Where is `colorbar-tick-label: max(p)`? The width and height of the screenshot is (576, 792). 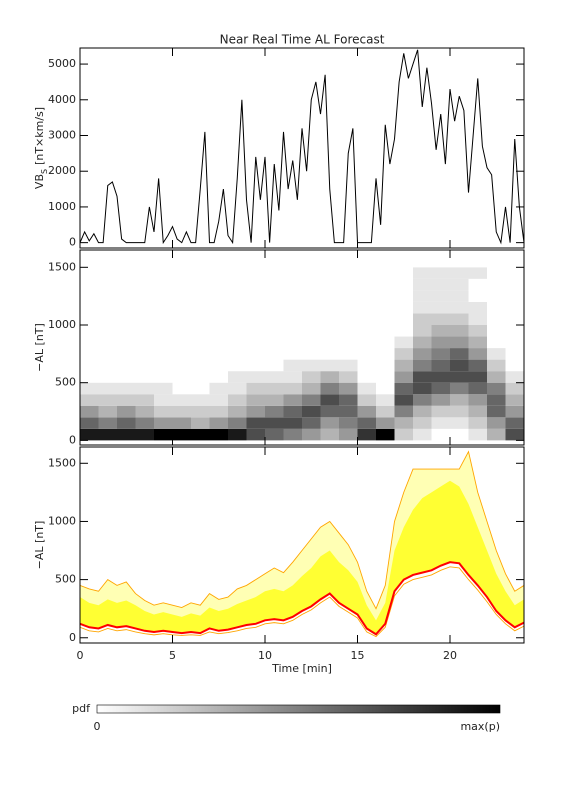 colorbar-tick-label: max(p) is located at coordinates (480, 726).